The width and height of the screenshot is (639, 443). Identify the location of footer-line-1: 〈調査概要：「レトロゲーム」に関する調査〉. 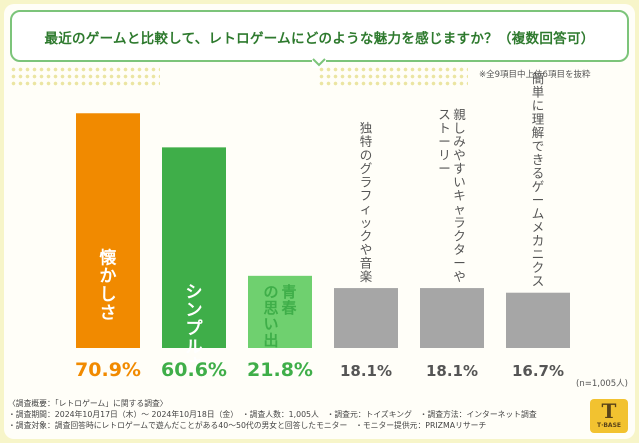
(88, 403).